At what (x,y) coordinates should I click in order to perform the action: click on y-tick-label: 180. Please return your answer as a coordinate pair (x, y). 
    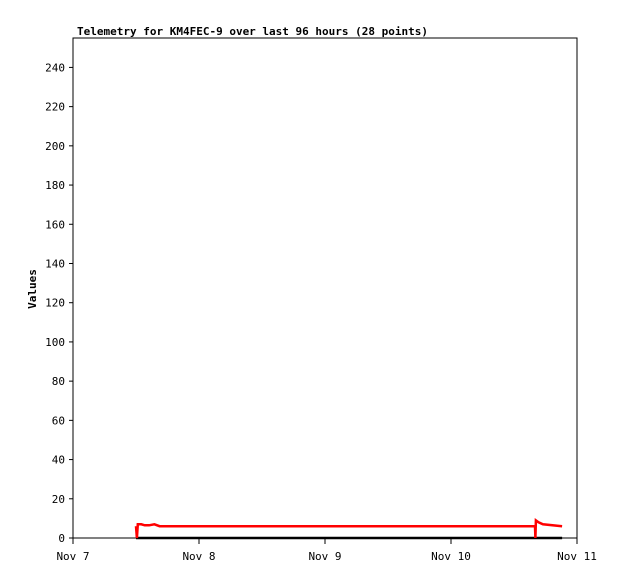
    Looking at the image, I should click on (55, 185).